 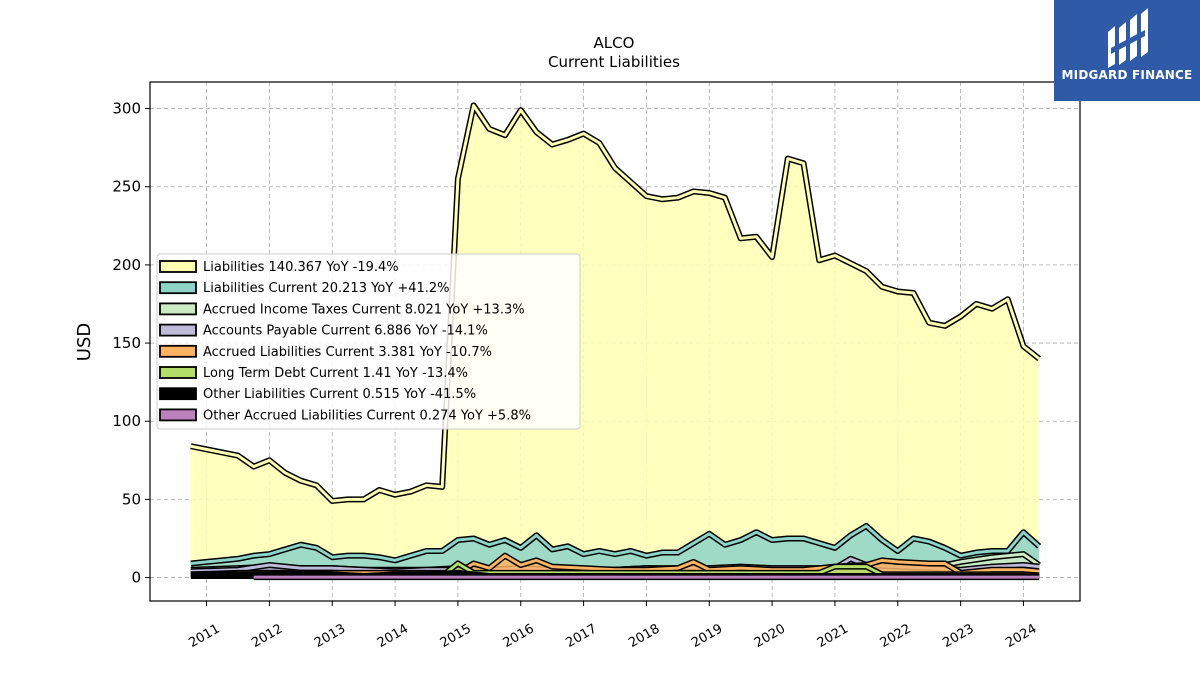 What do you see at coordinates (393, 636) in the screenshot?
I see `x-tick-label: 2014` at bounding box center [393, 636].